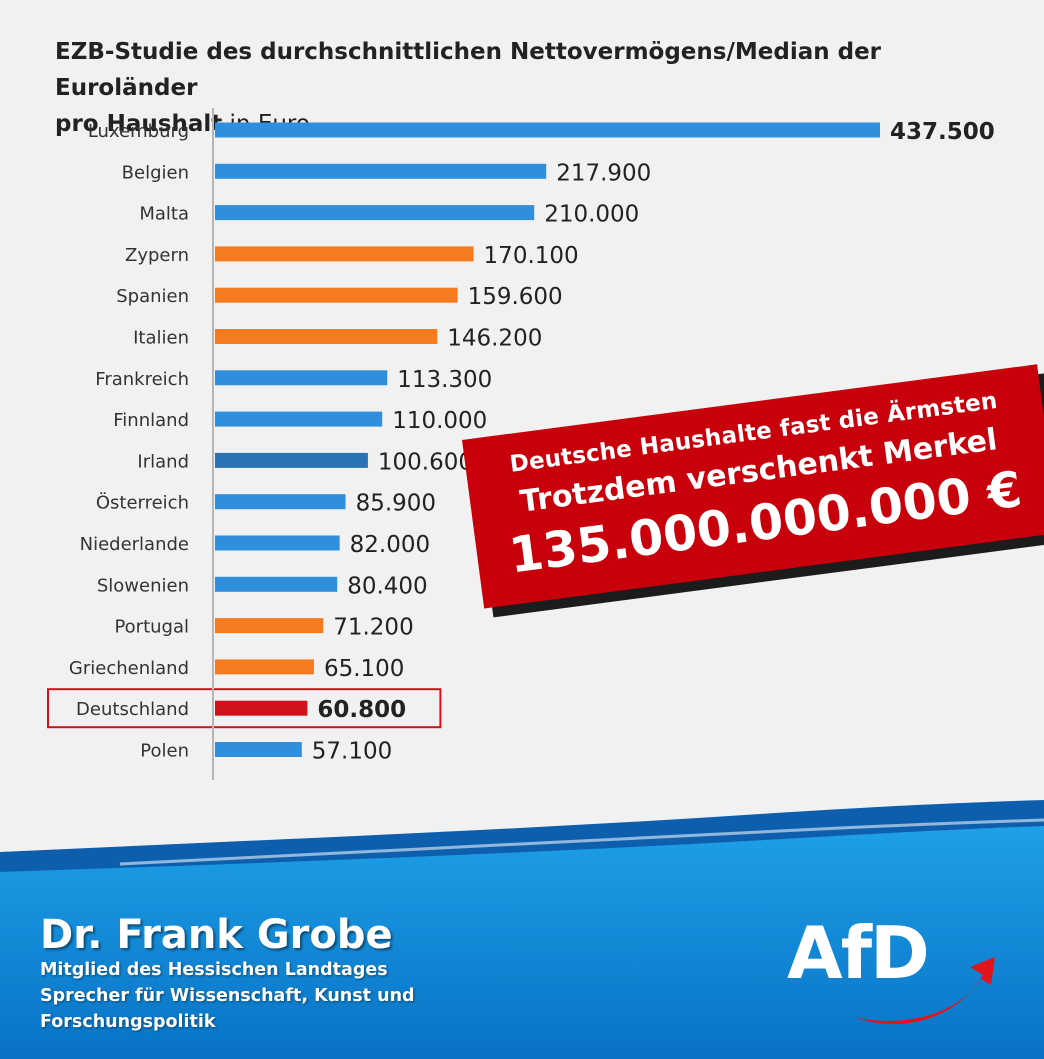  What do you see at coordinates (164, 751) in the screenshot?
I see `category-label: Polen` at bounding box center [164, 751].